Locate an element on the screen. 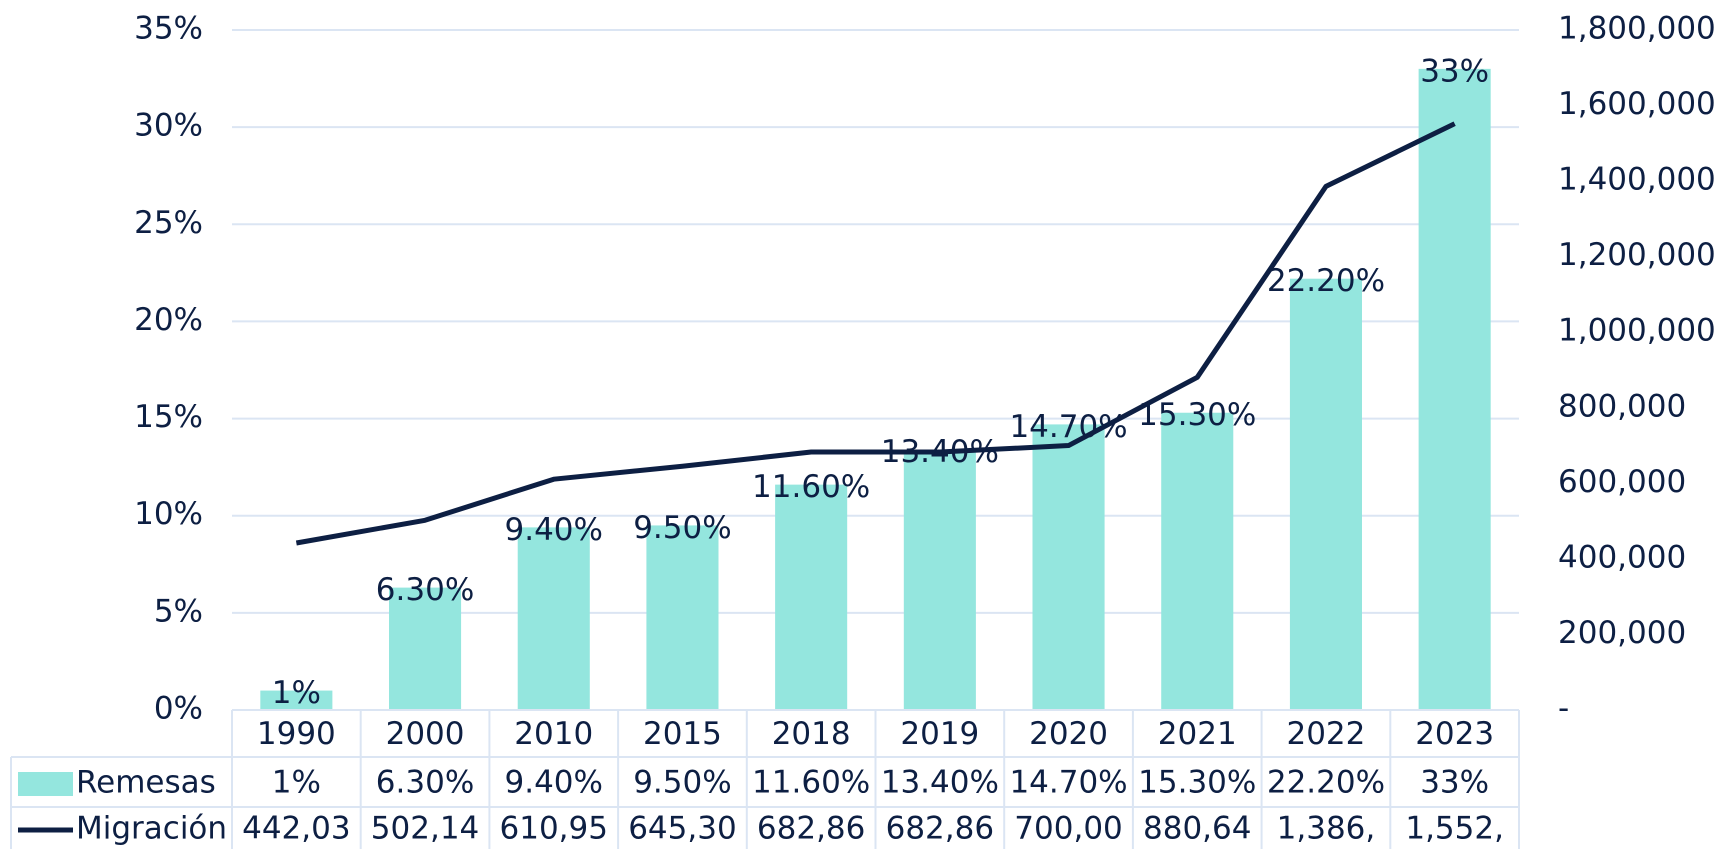  y2-tick-label: 1,600,000 is located at coordinates (1637, 104).